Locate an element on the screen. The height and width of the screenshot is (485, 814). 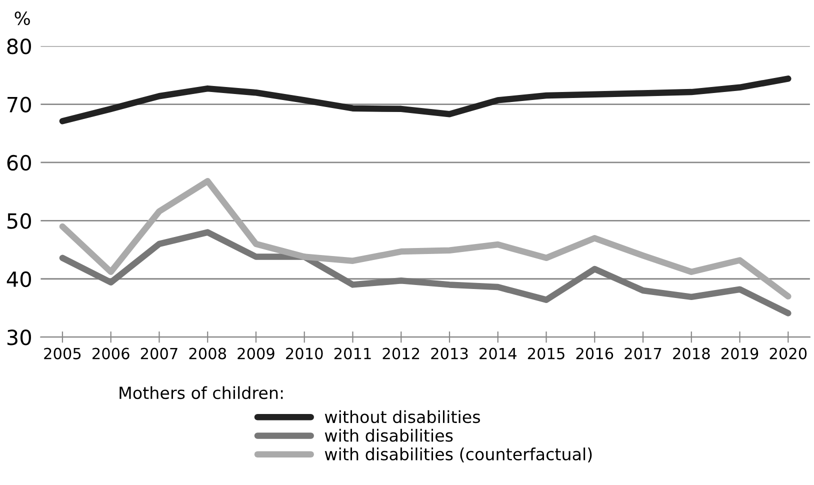
x-tick-label: 2017 is located at coordinates (643, 354).